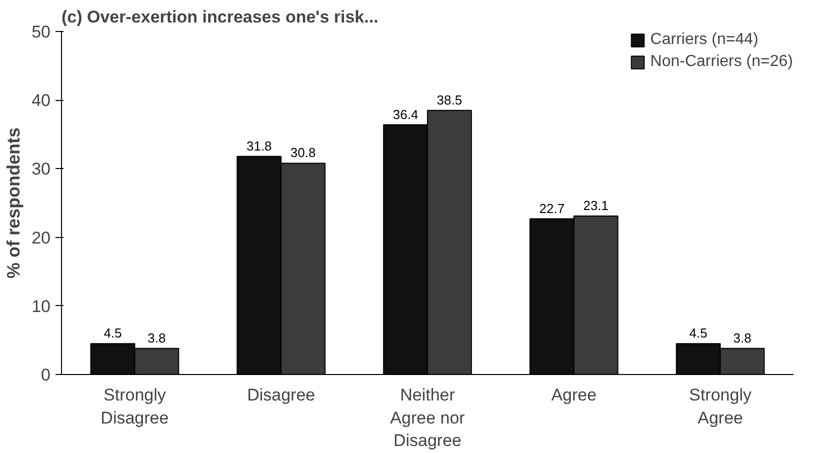 The width and height of the screenshot is (823, 453). What do you see at coordinates (41, 32) in the screenshot?
I see `y-tick-label: 50` at bounding box center [41, 32].